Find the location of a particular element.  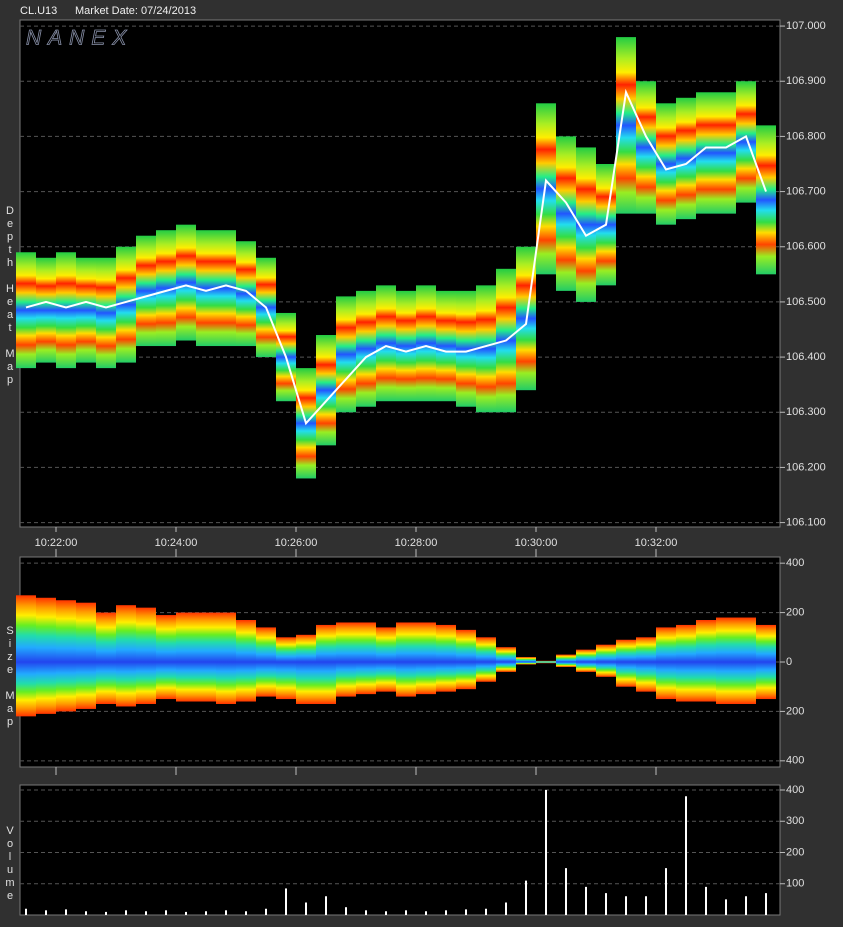

x-tick-label: 10:22:00 is located at coordinates (56, 543).